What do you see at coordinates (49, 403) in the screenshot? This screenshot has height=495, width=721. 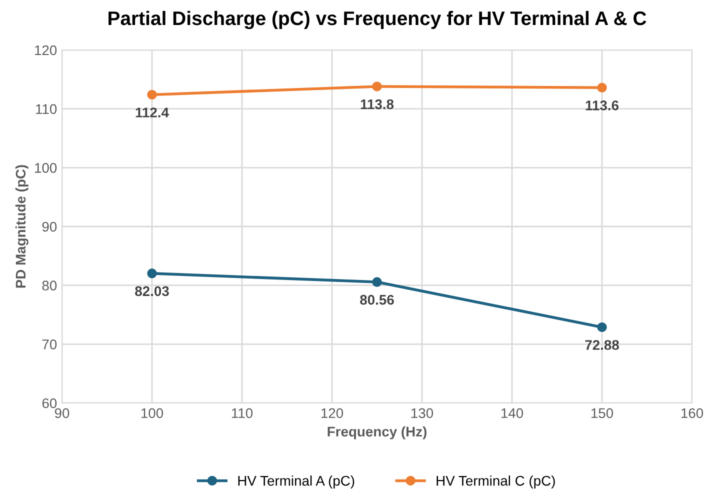 I see `y-tick-label: 60` at bounding box center [49, 403].